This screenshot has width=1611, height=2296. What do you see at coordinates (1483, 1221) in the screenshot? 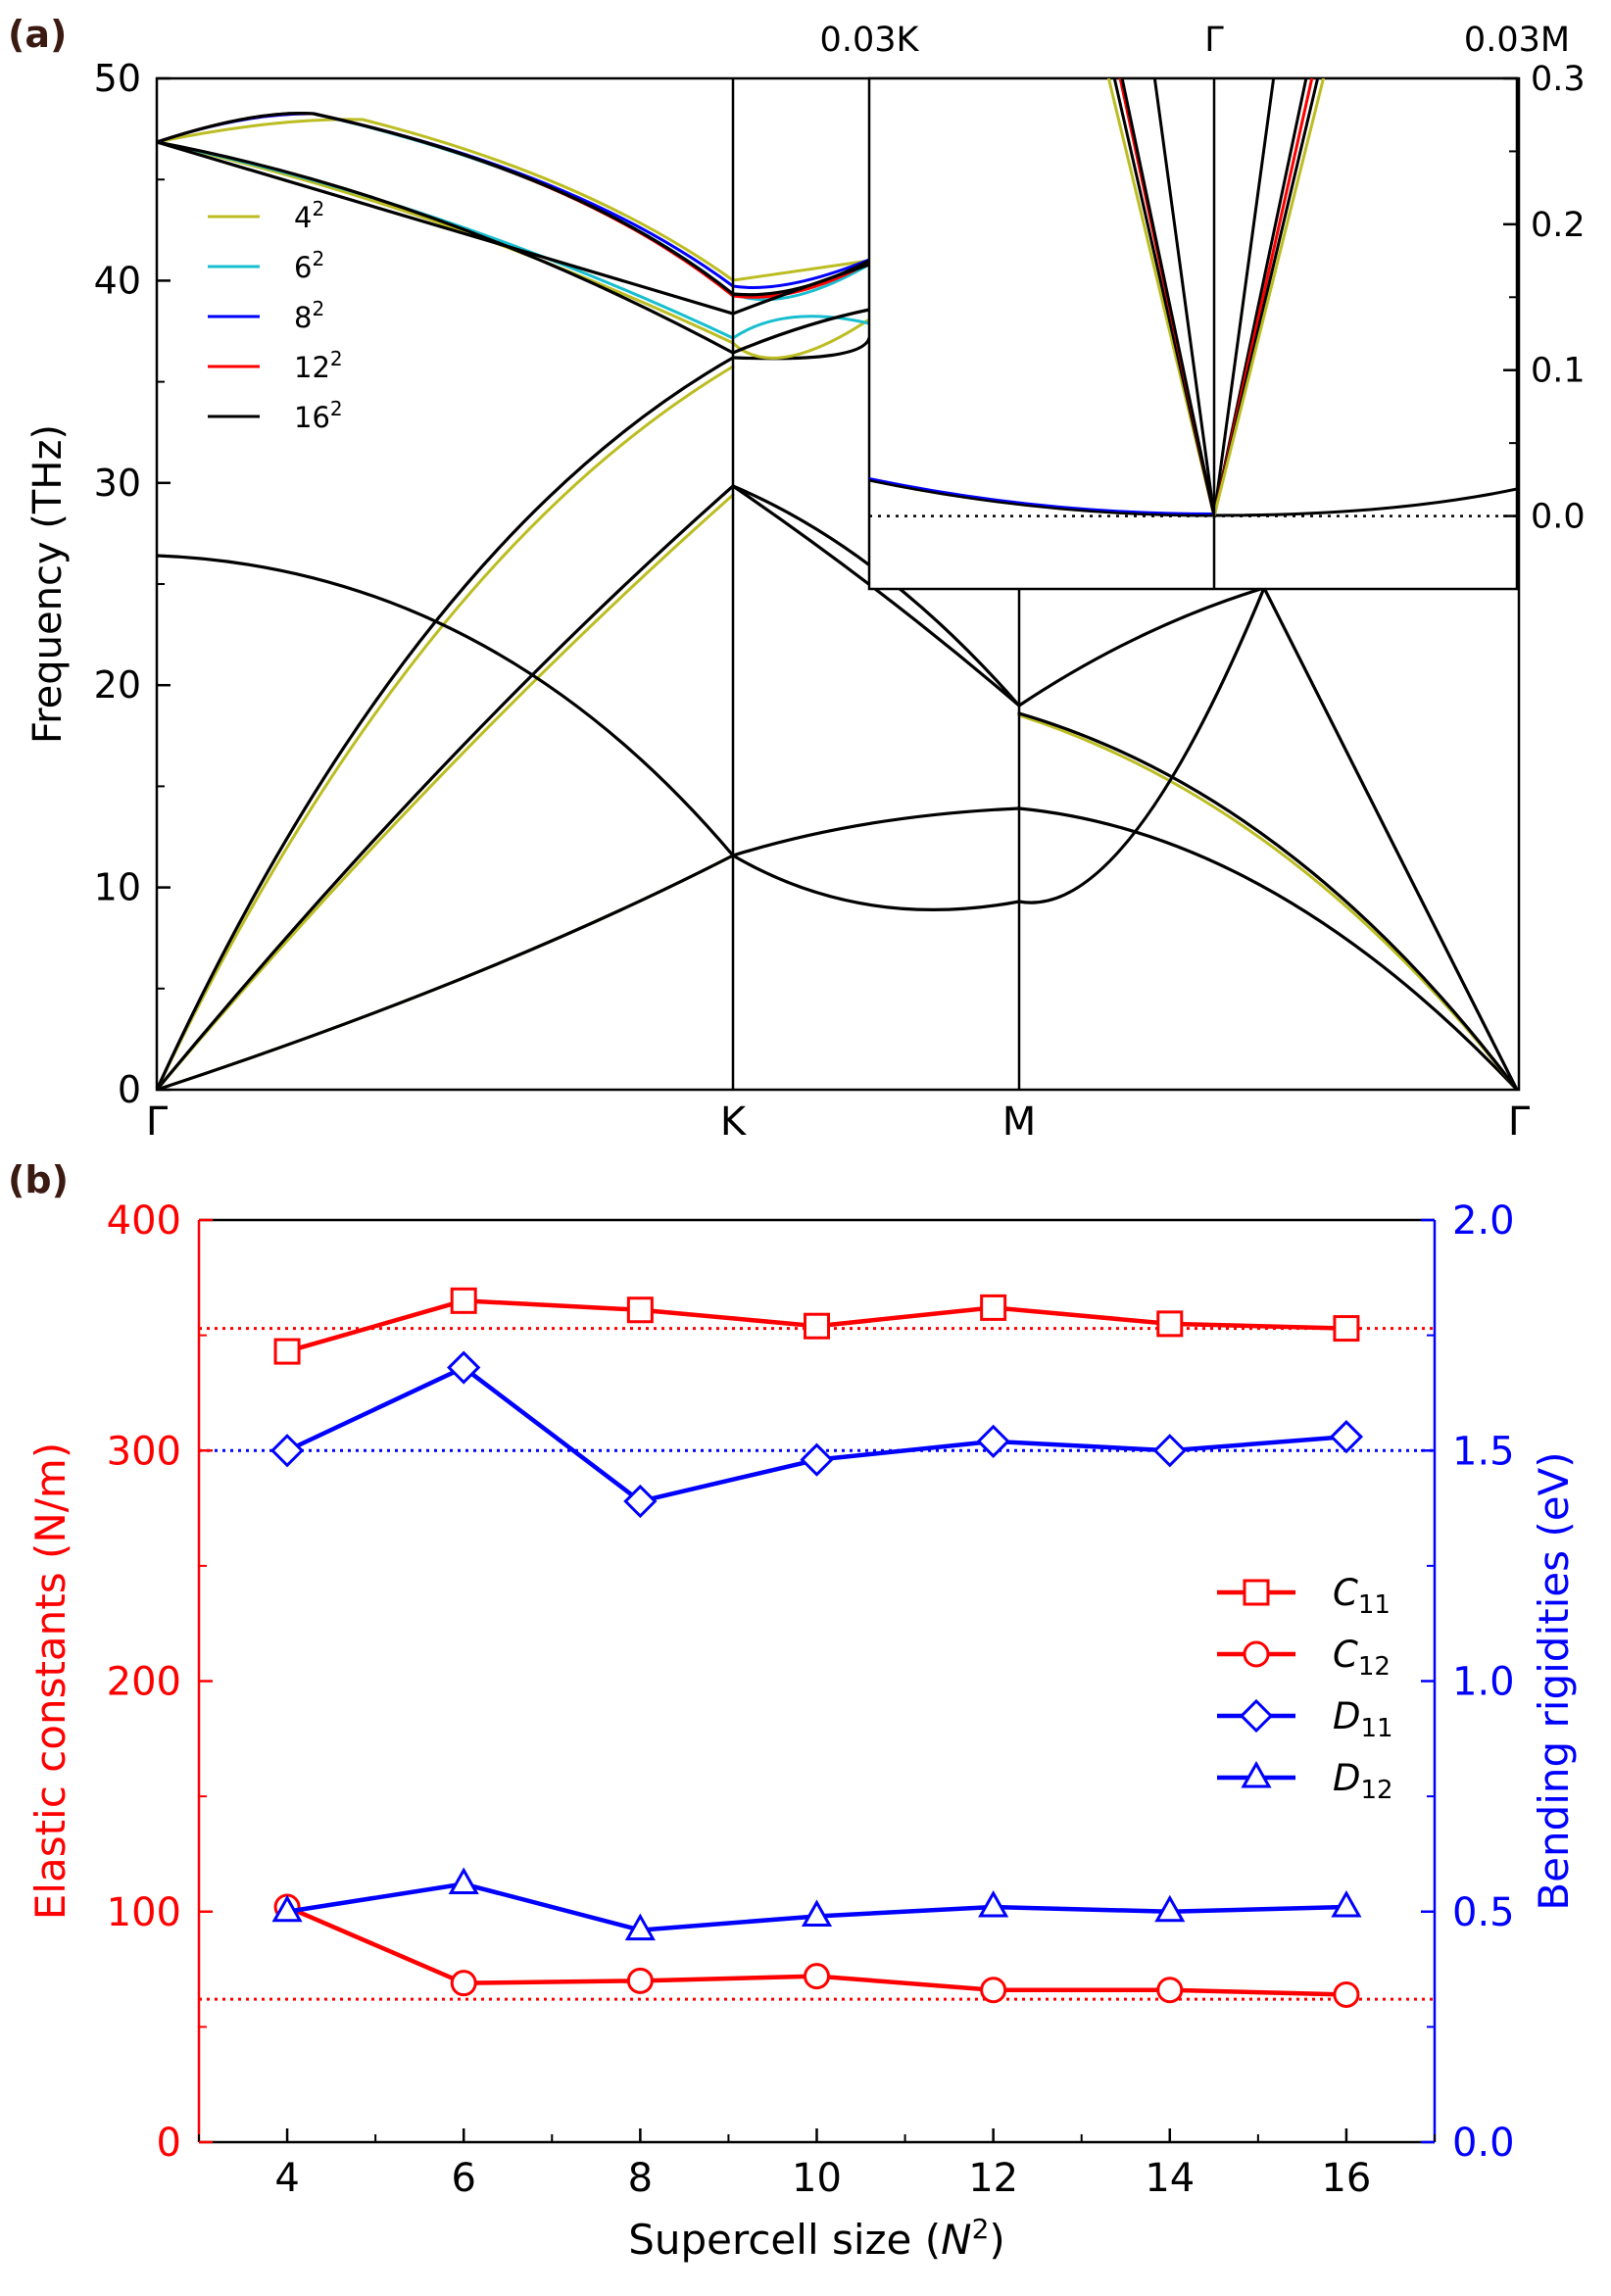
I see `y-right-tick-label: 2.0` at bounding box center [1483, 1221].